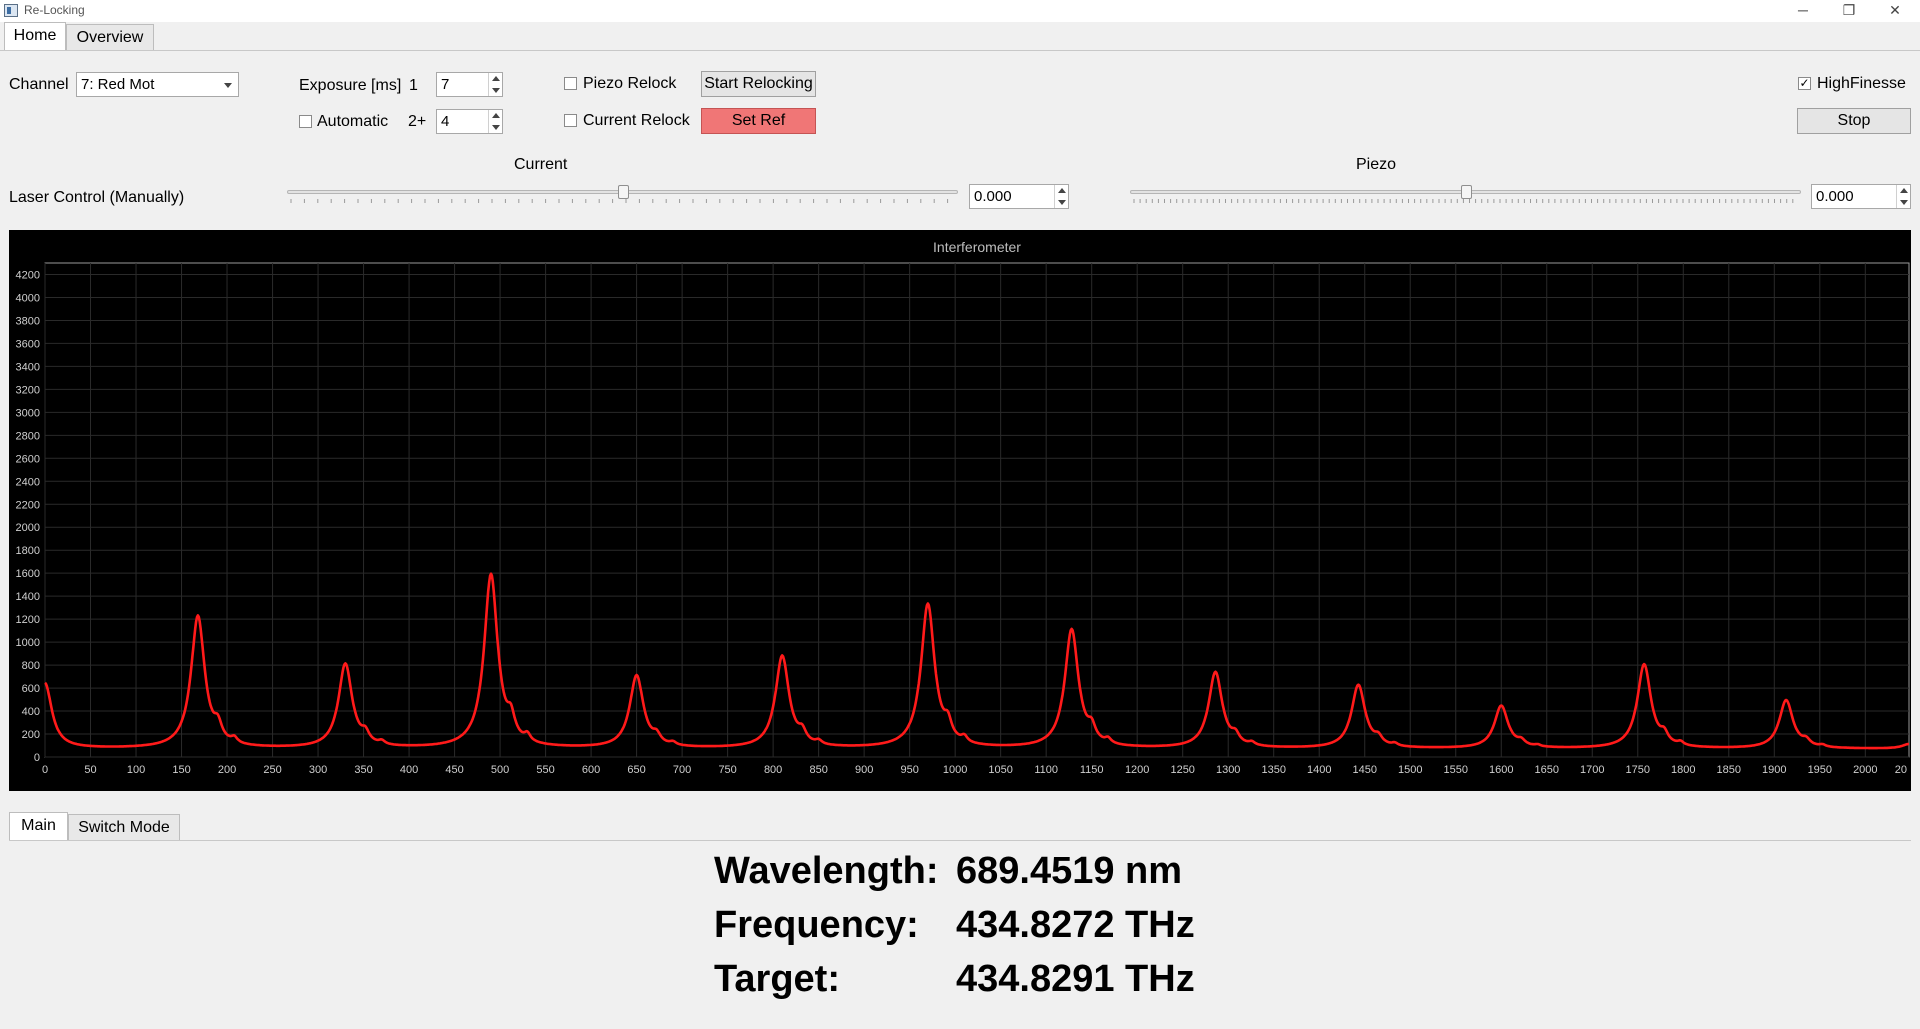 The width and height of the screenshot is (1920, 1029). Describe the element at coordinates (469, 121) in the screenshot. I see `exposure2-spinbox: 4` at that location.